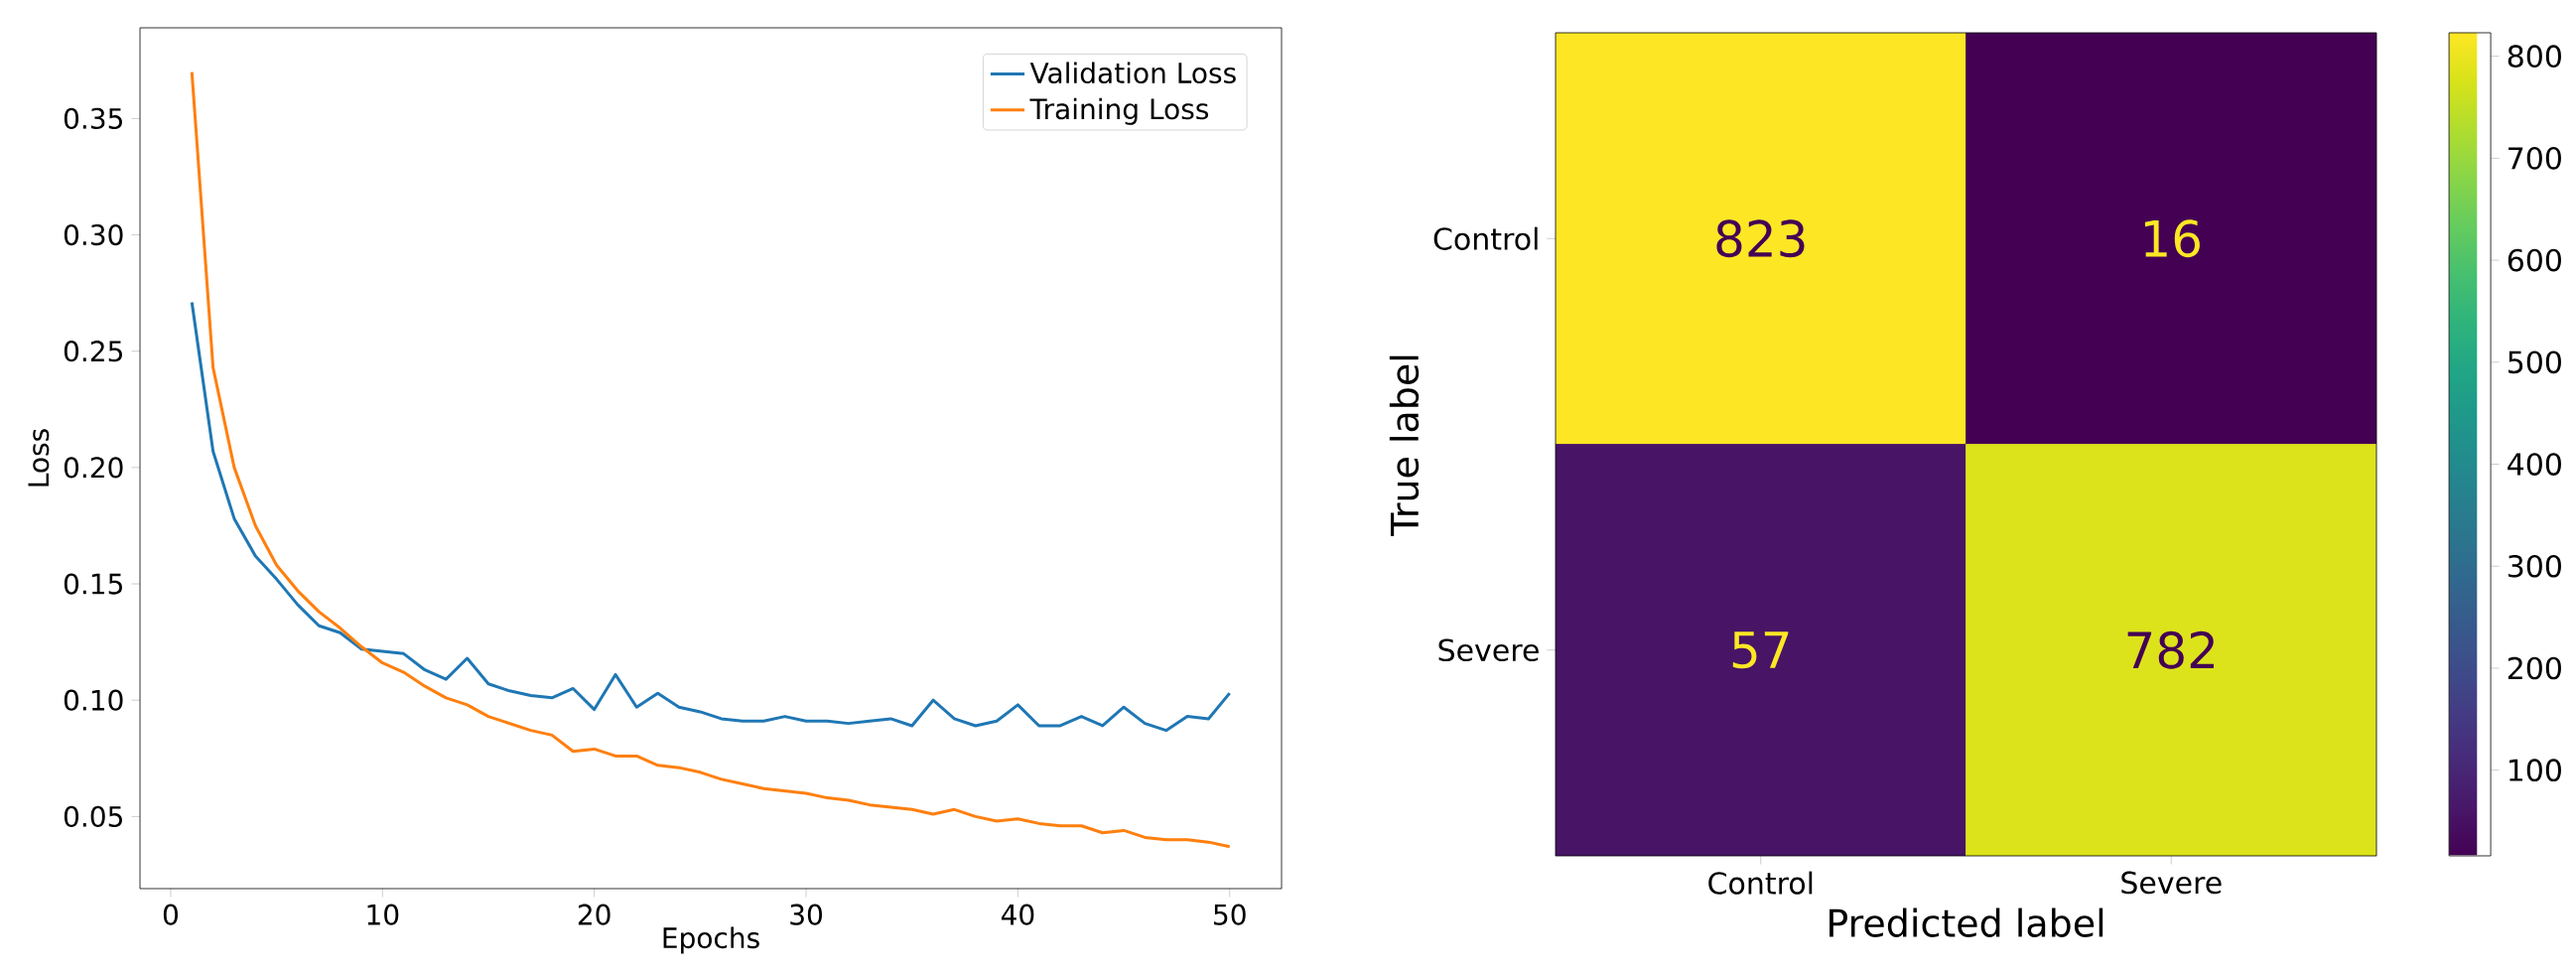 The width and height of the screenshot is (2576, 975). Describe the element at coordinates (2534, 57) in the screenshot. I see `color-bar-label: 800` at that location.